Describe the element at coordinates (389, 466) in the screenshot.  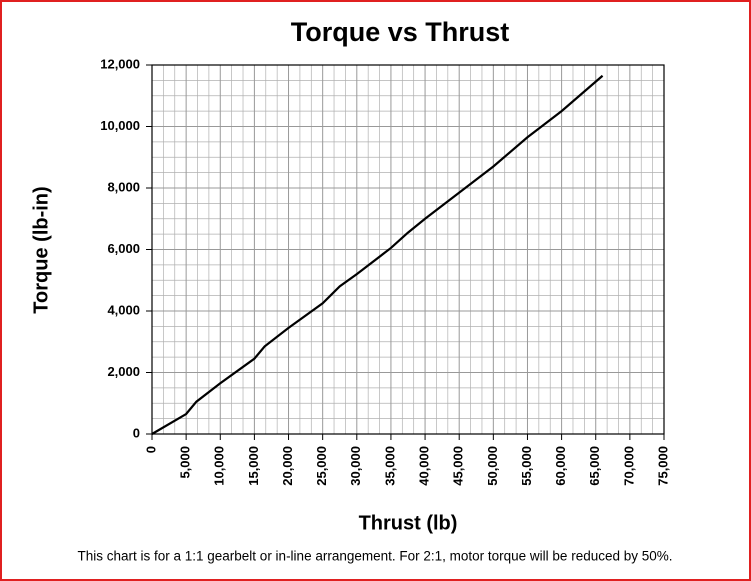
I see `x-tick-label: 35,000` at that location.